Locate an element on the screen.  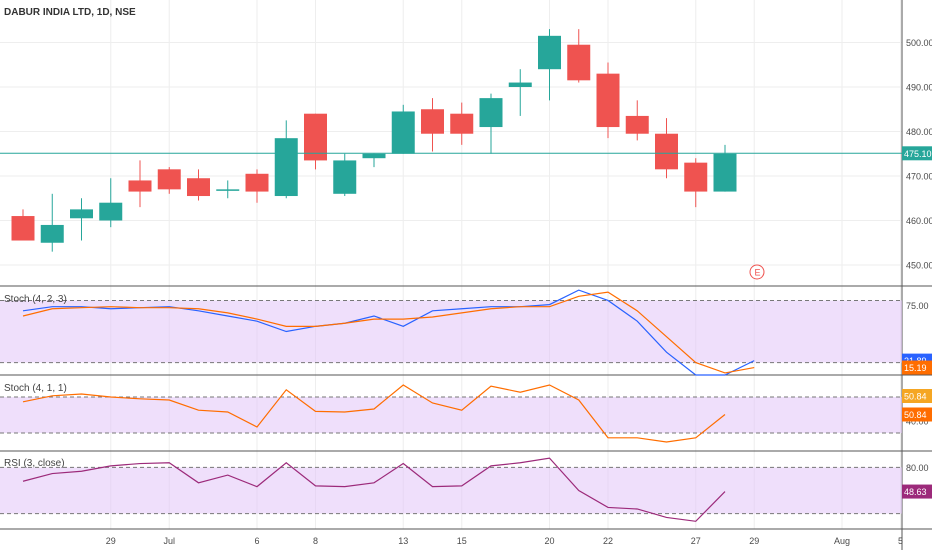
indicator-extra-label: 50.84 is located at coordinates (915, 397).